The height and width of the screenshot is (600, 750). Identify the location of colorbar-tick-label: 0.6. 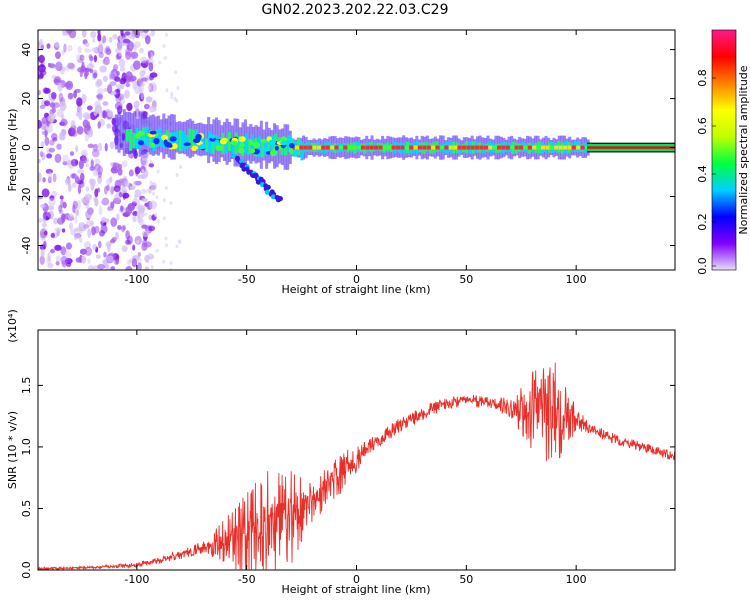
(702, 126).